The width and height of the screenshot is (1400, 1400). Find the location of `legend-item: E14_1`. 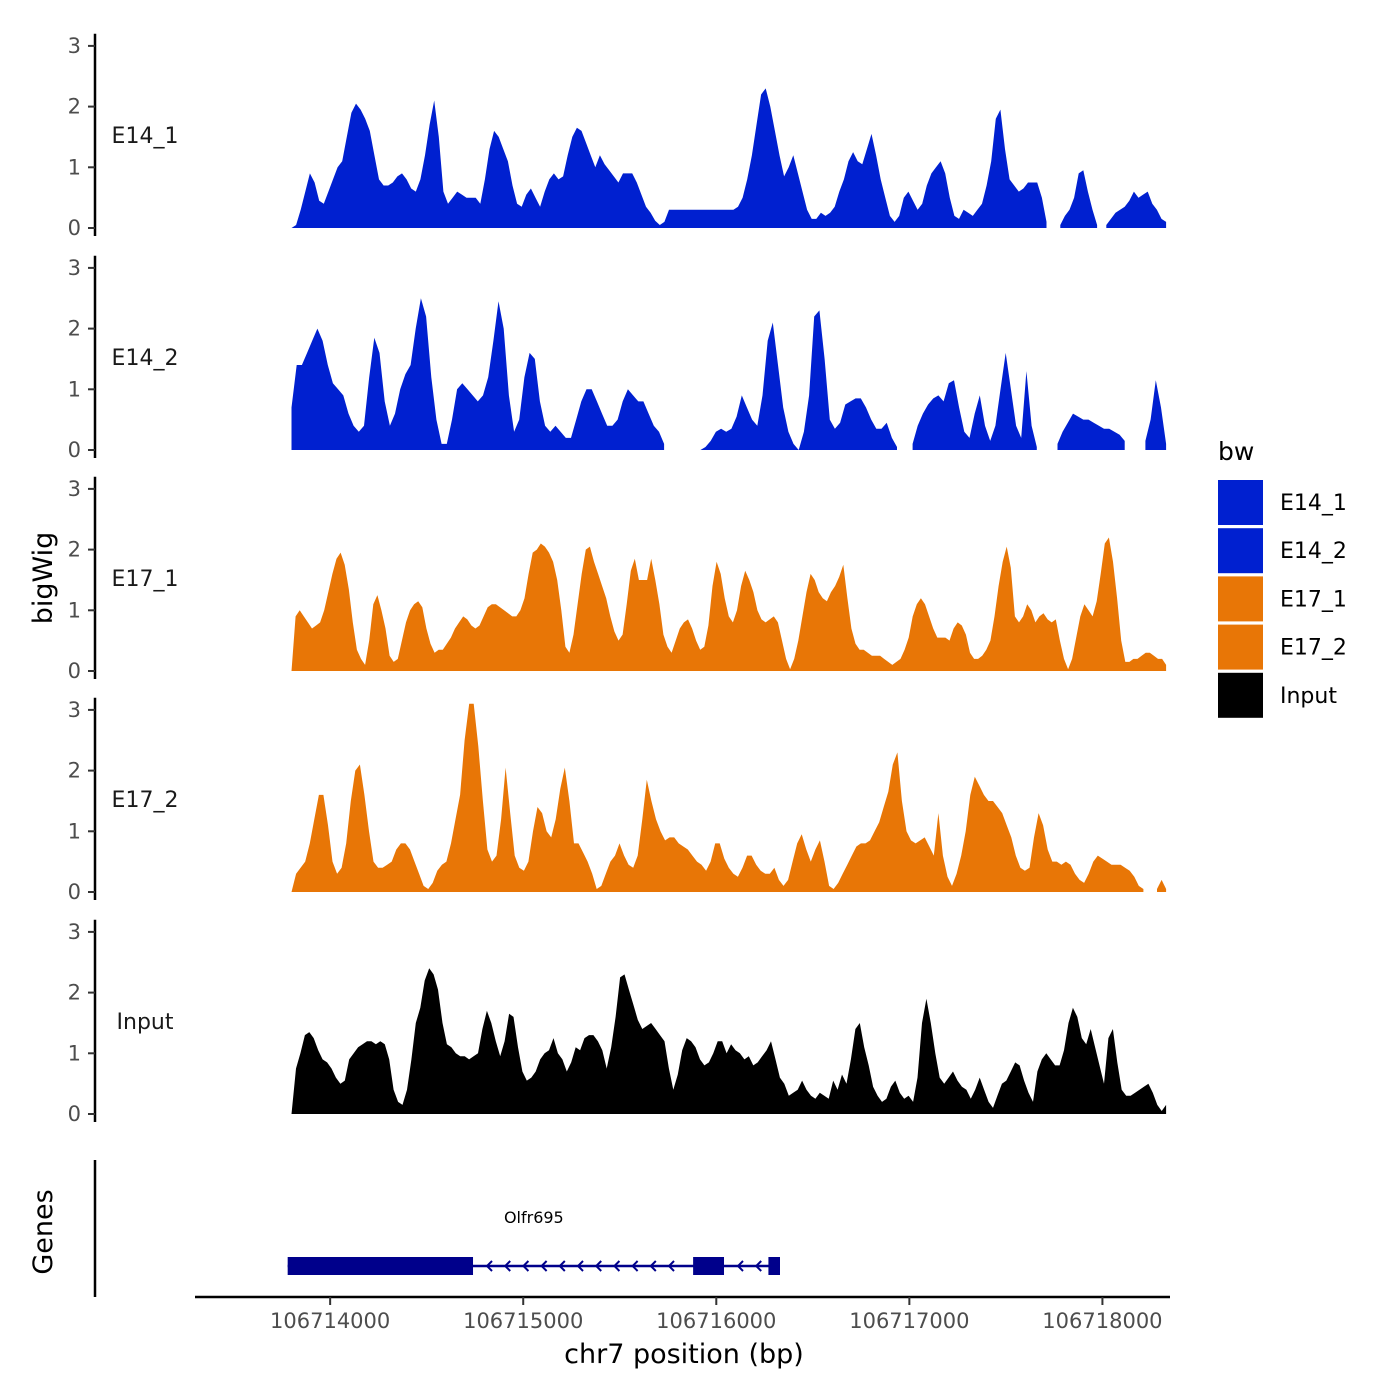

legend-item: E14_1 is located at coordinates (1282, 502).